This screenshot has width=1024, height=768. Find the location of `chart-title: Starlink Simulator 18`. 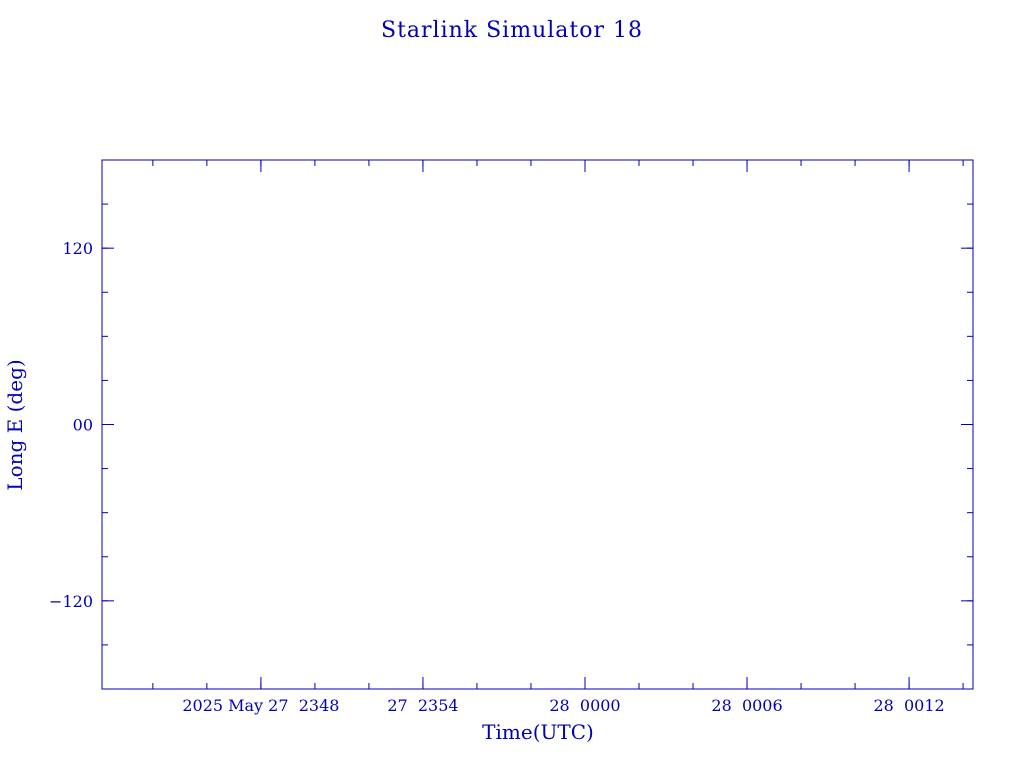

chart-title: Starlink Simulator 18 is located at coordinates (512, 30).